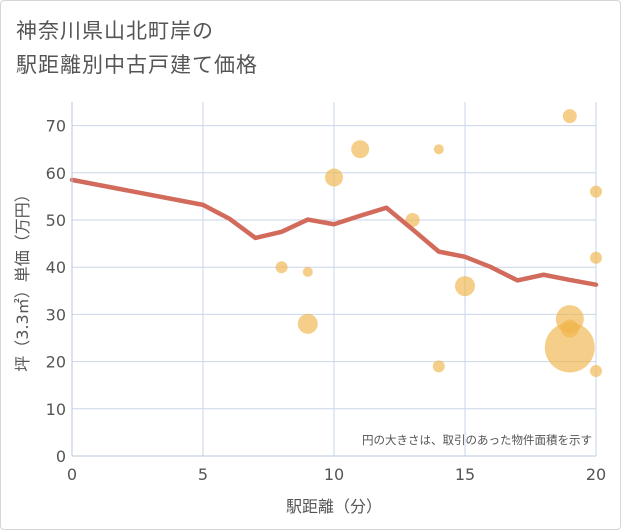 The image size is (621, 530). Describe the element at coordinates (72, 474) in the screenshot. I see `x-tick-label: 0` at that location.